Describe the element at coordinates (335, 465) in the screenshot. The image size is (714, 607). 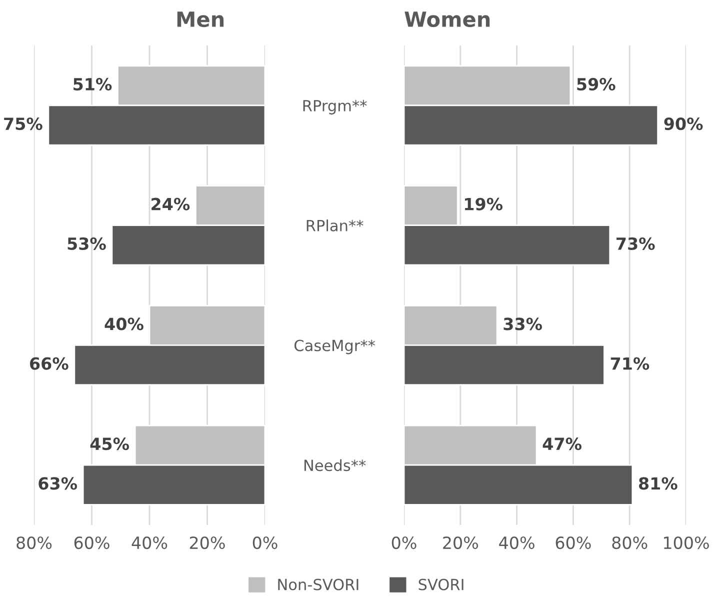
I see `y-tick-label: Needs**` at that location.